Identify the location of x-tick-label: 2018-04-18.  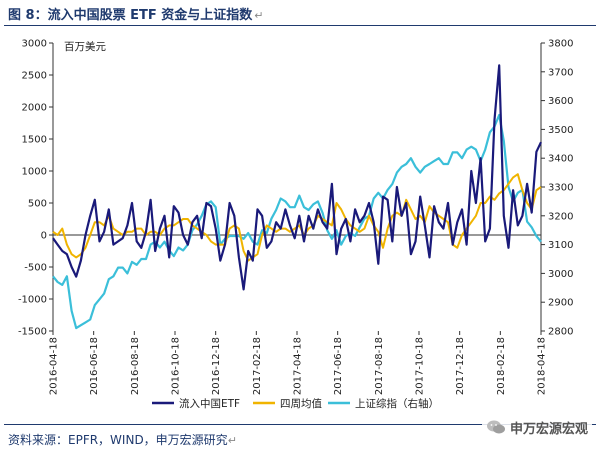
(542, 366).